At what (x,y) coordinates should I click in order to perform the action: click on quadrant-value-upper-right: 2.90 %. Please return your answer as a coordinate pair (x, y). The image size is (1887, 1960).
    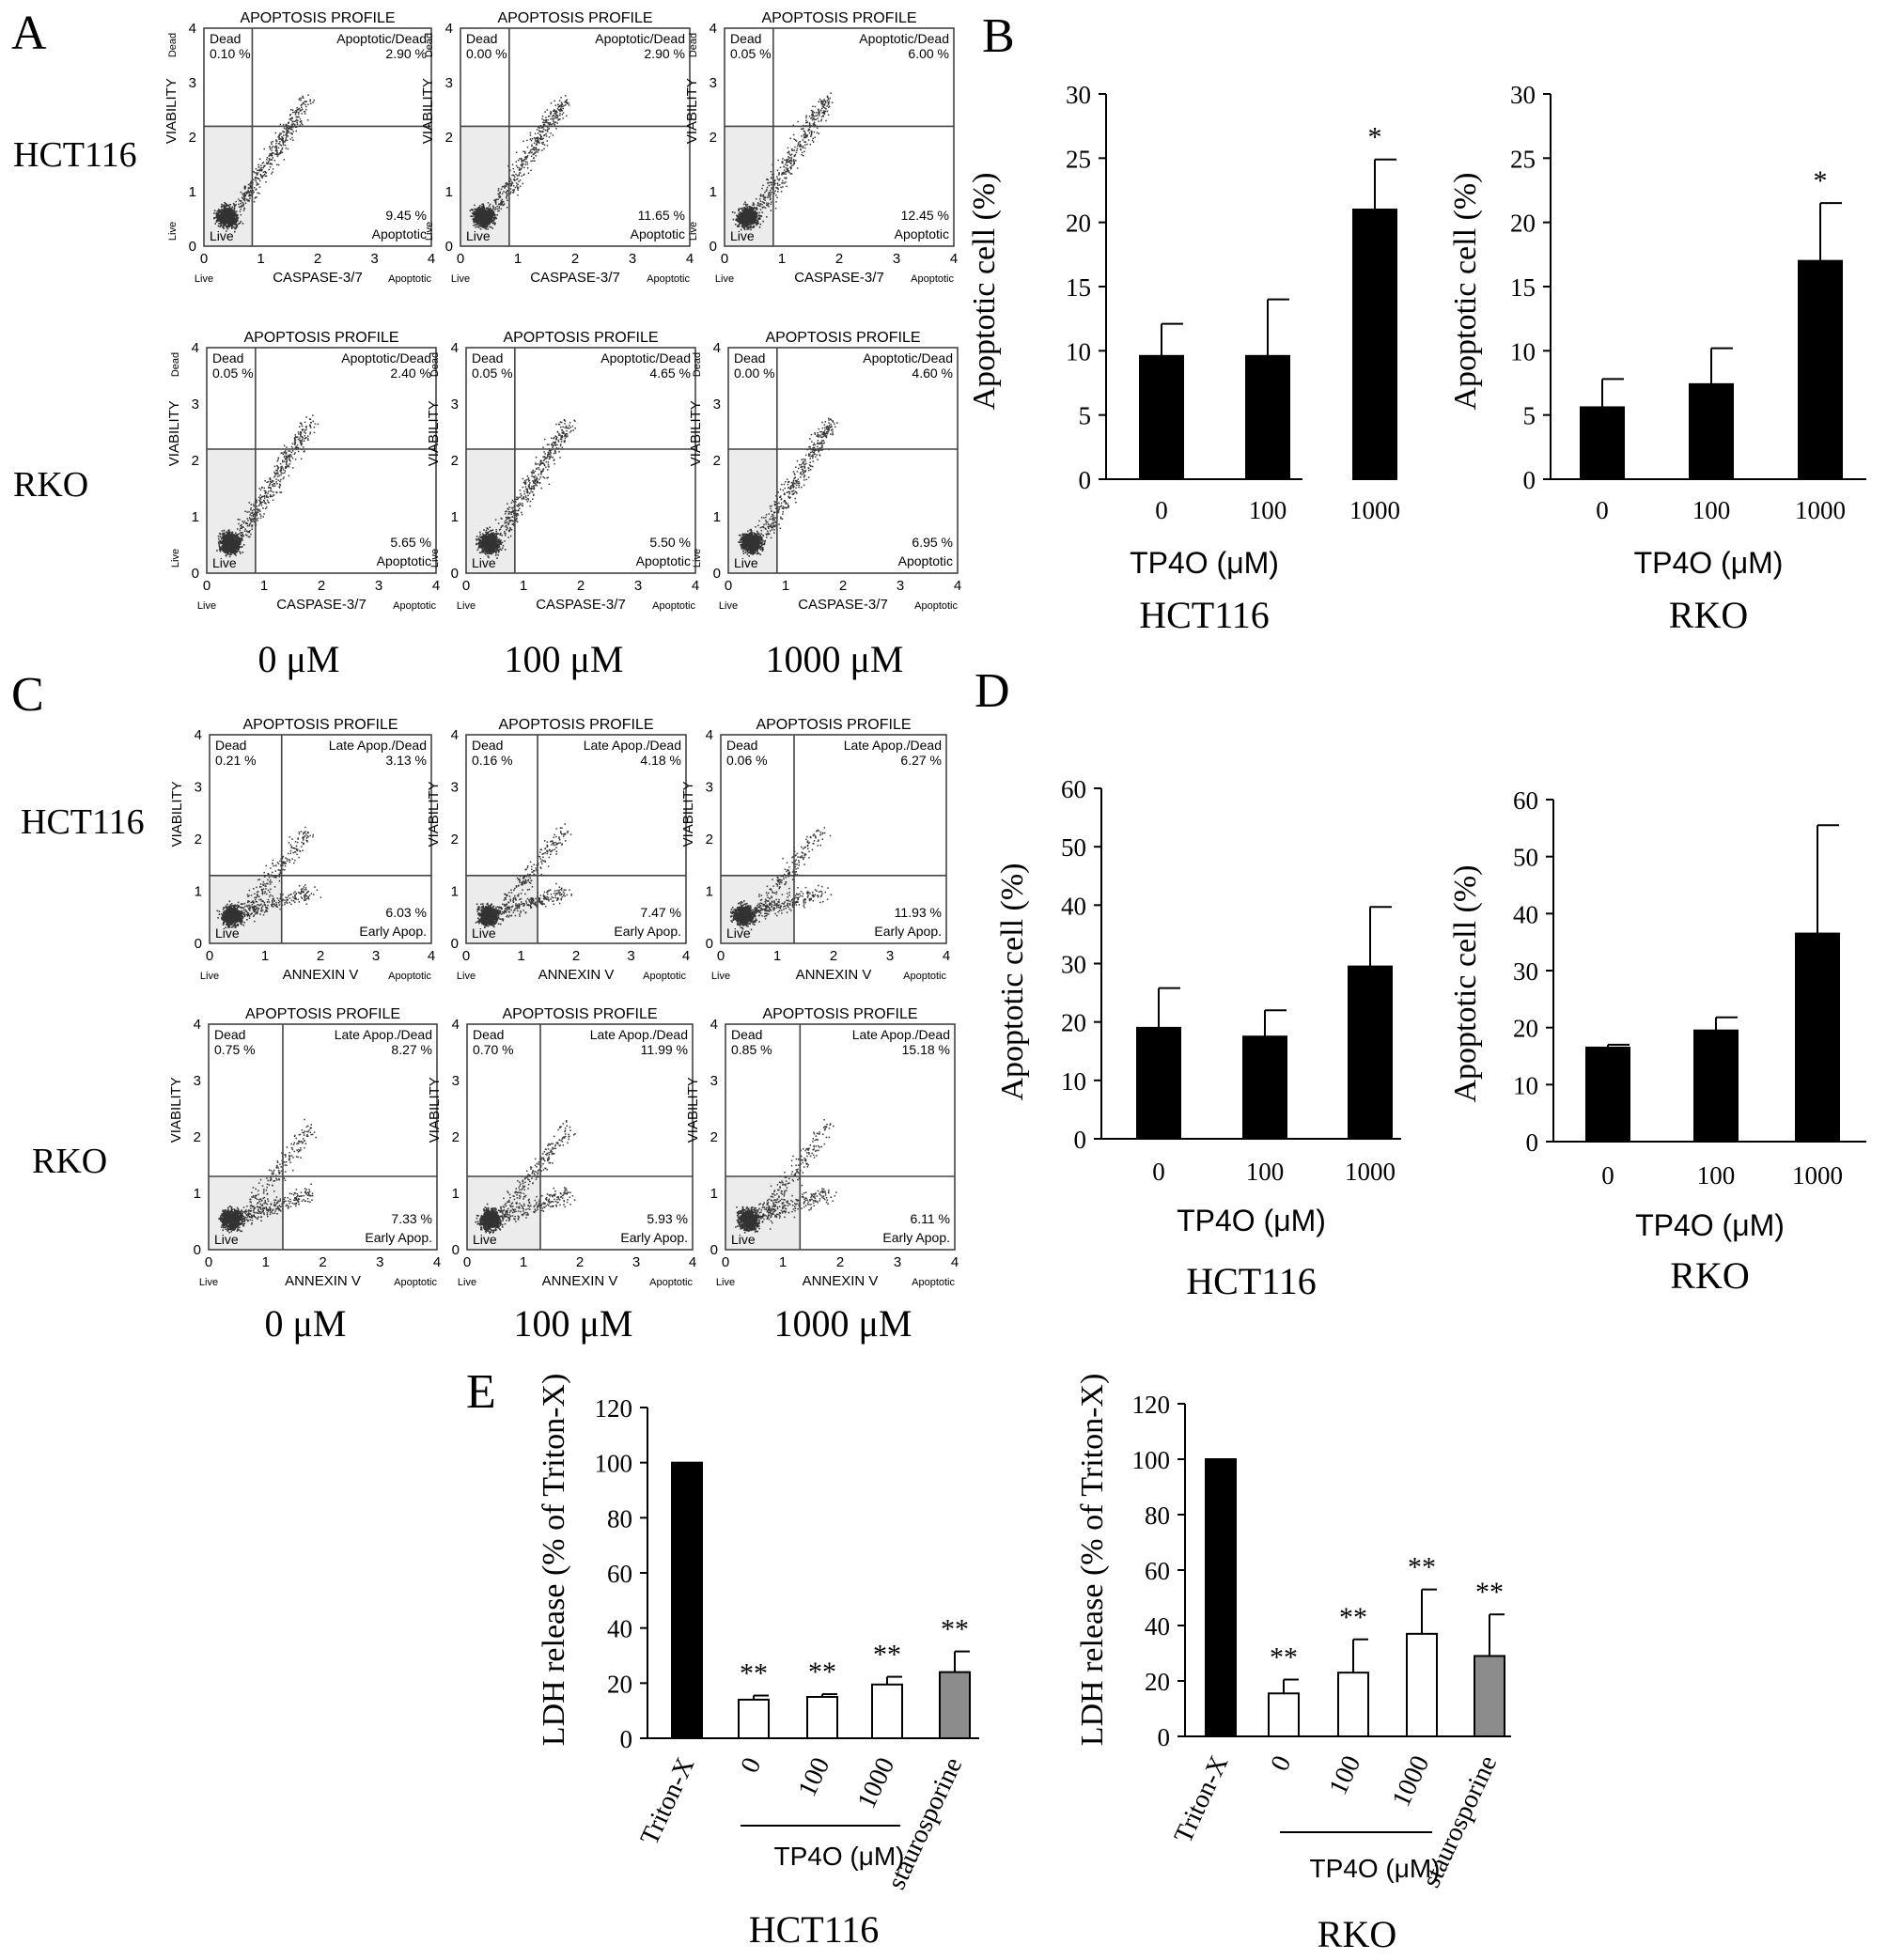
    Looking at the image, I should click on (665, 53).